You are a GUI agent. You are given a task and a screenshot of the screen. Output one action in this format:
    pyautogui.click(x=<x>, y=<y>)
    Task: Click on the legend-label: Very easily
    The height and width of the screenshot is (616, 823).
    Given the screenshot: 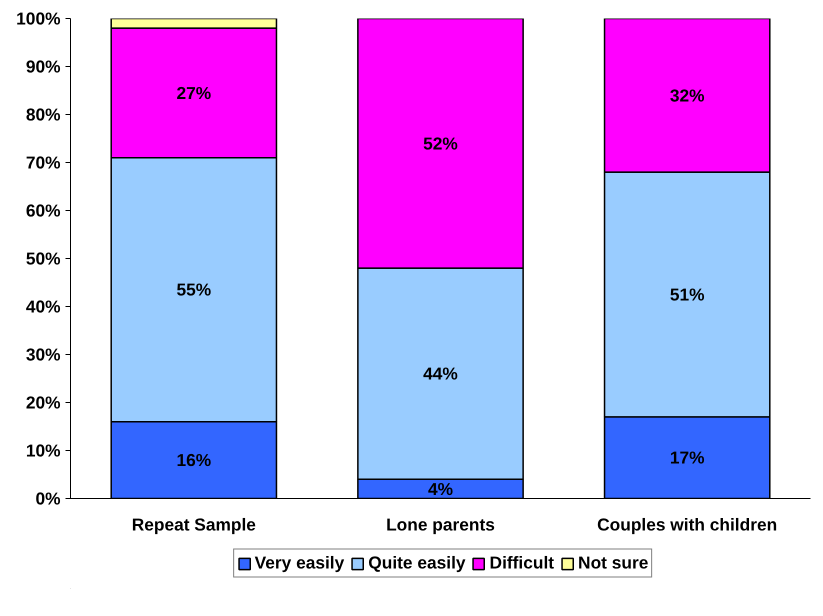 What is the action you would take?
    pyautogui.click(x=299, y=563)
    